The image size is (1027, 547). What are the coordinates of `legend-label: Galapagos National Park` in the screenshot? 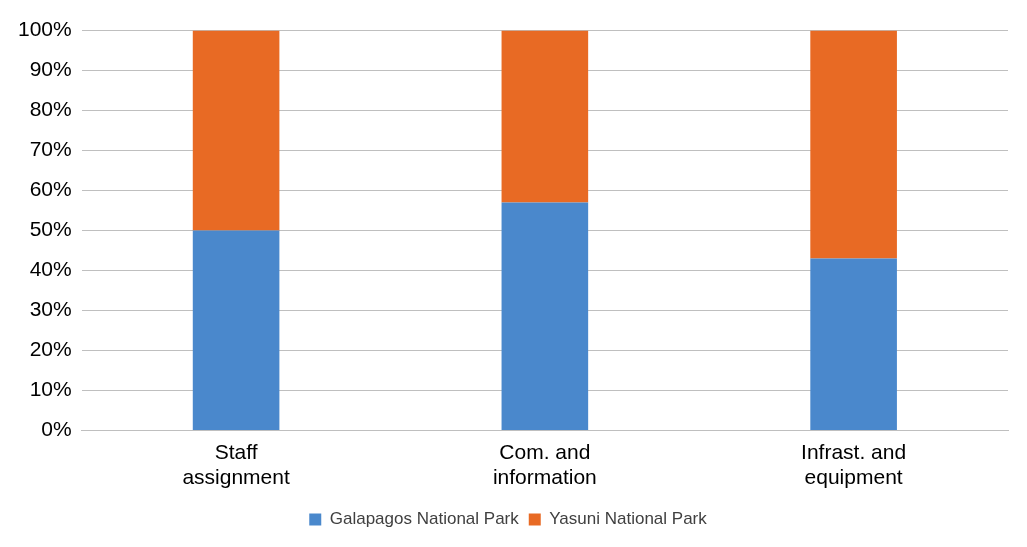 It's located at (424, 519).